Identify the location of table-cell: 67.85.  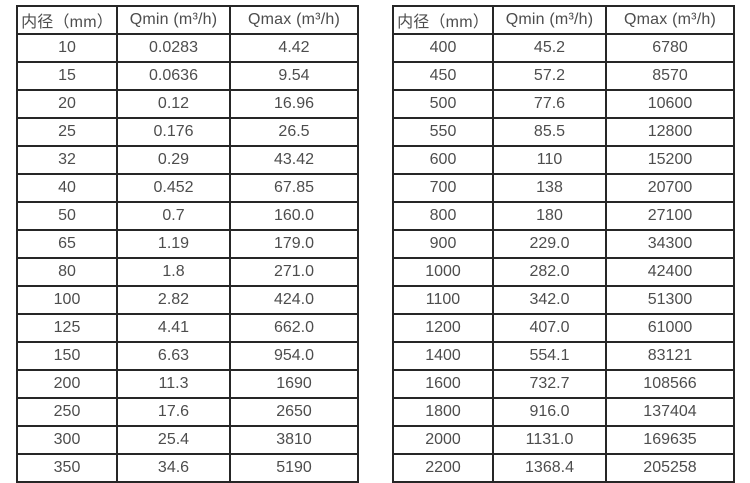
(294, 188).